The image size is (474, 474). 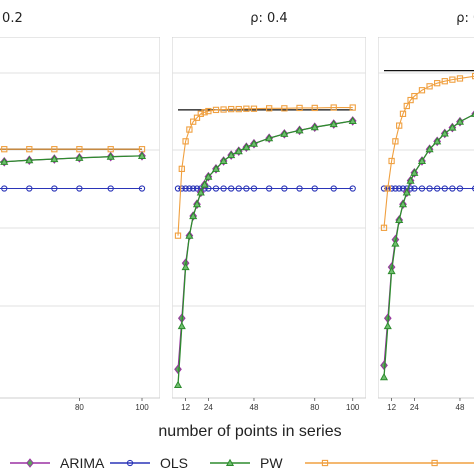 I want to click on panel-title-strip, so click(x=426, y=18).